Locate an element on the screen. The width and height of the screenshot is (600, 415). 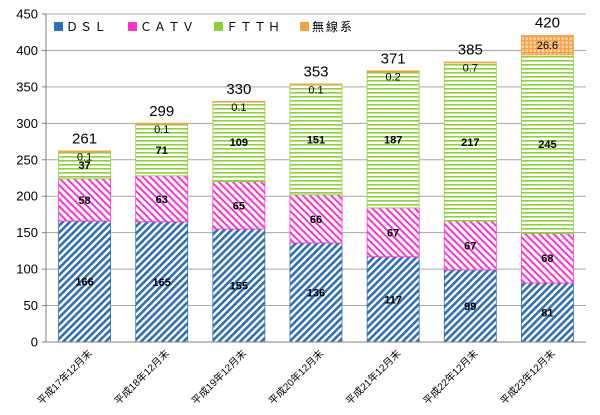
dsl-segment-label: 99 is located at coordinates (470, 307).